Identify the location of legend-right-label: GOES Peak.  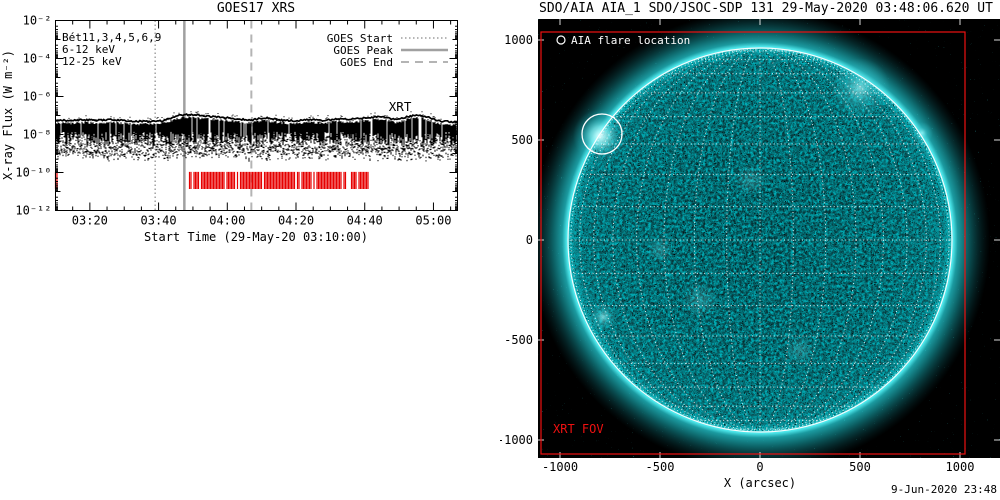
(363, 50).